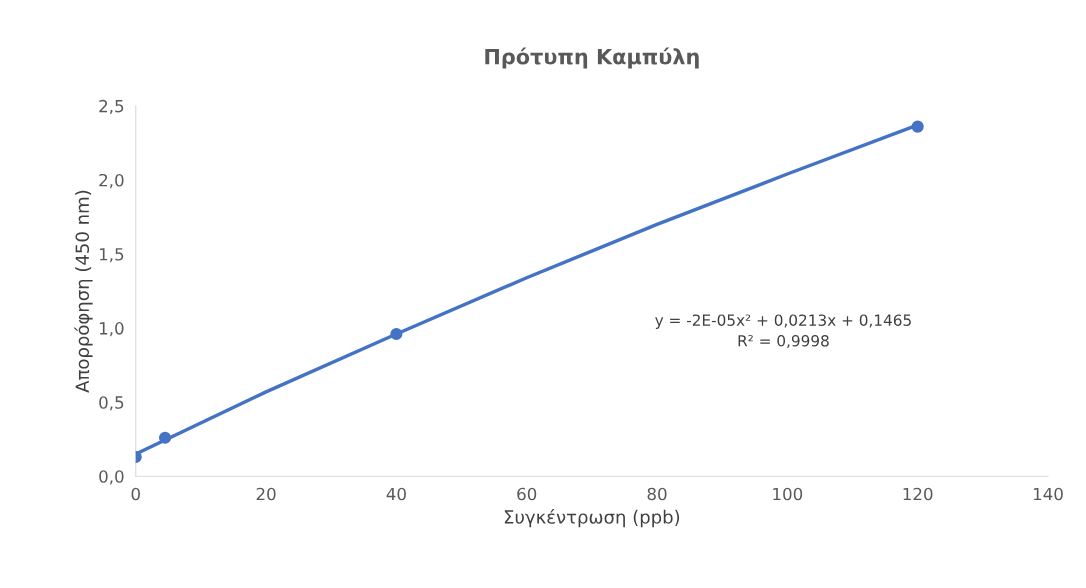 This screenshot has height=588, width=1086. I want to click on y-tick-label: 2,0, so click(111, 181).